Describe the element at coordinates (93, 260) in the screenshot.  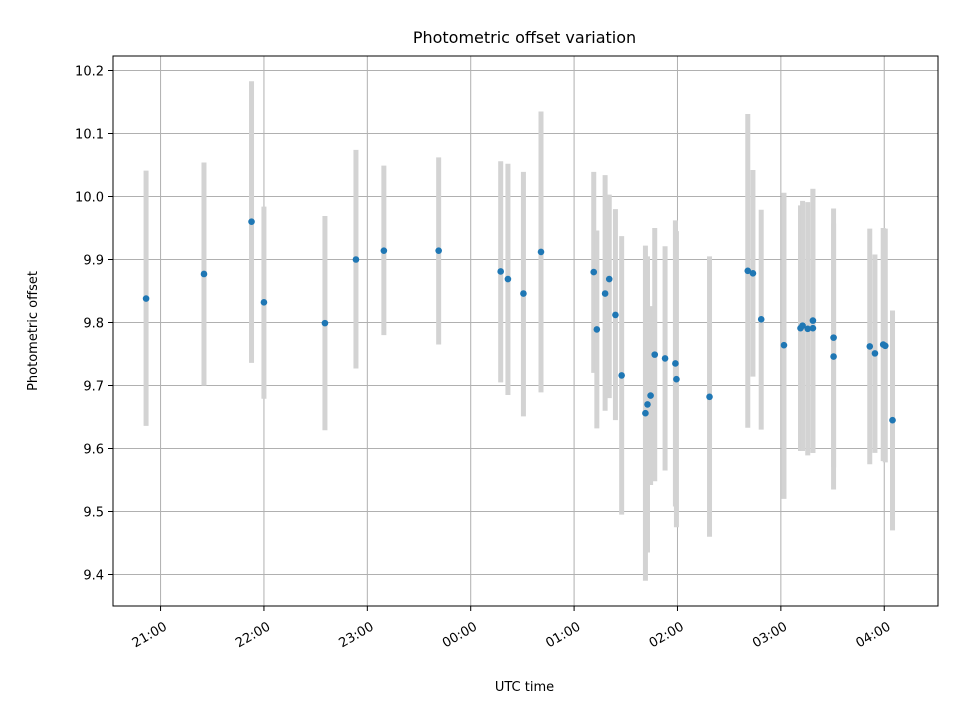
I see `y-tick-label: 9.9` at that location.